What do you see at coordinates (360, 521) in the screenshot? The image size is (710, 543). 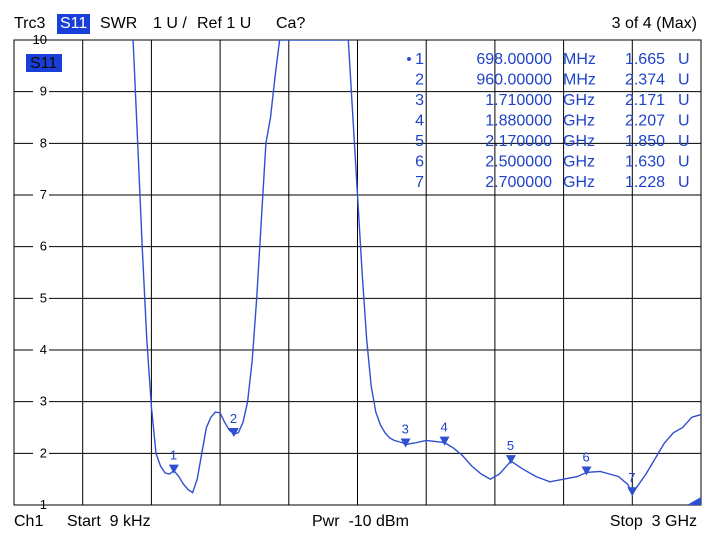 I see `source-power: Pwr -10 dBm` at bounding box center [360, 521].